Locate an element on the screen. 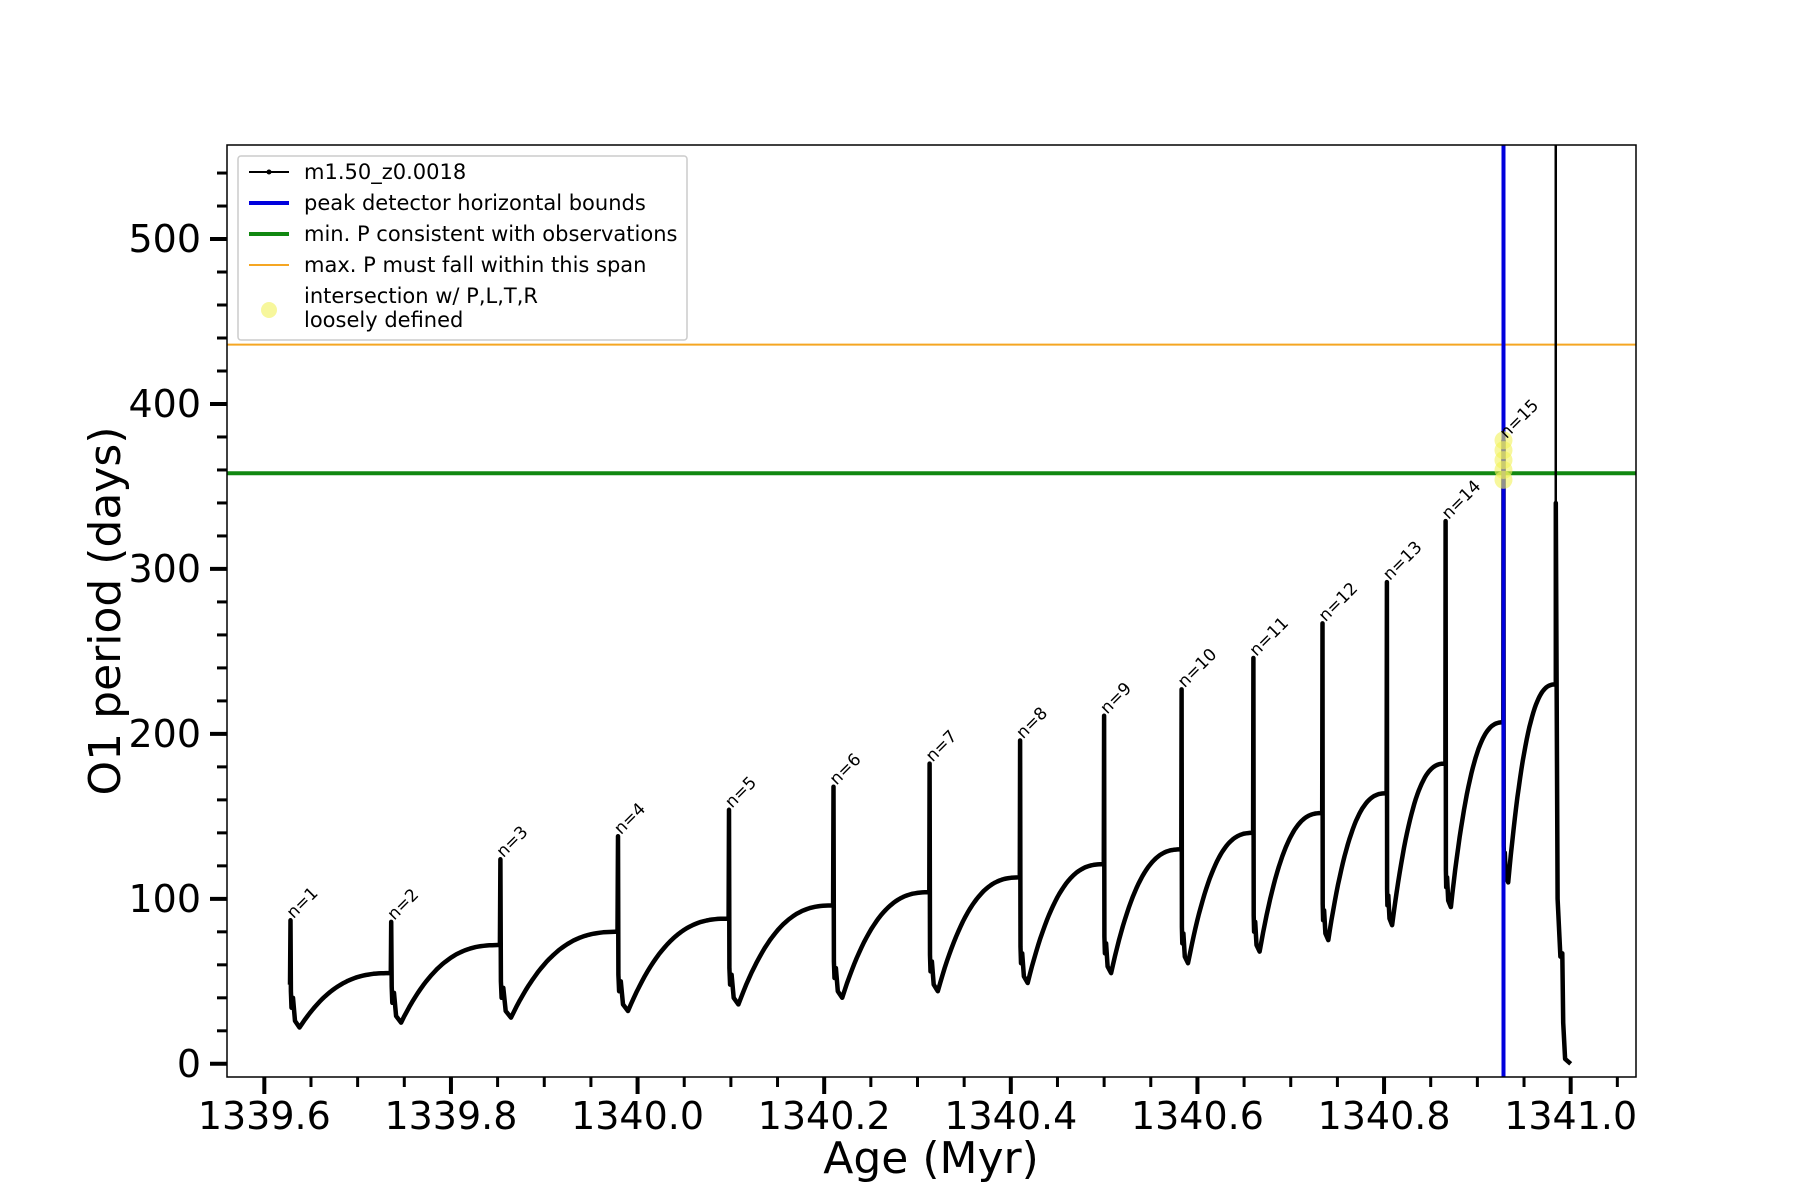 This screenshot has width=1800, height=1200. legend-entry: peak detector horizontal bounds is located at coordinates (447, 203).